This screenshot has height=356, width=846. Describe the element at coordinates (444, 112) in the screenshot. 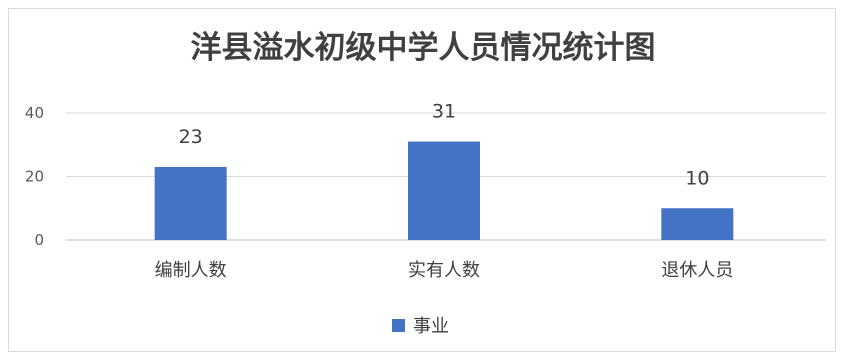

I see `data-label: 31` at that location.